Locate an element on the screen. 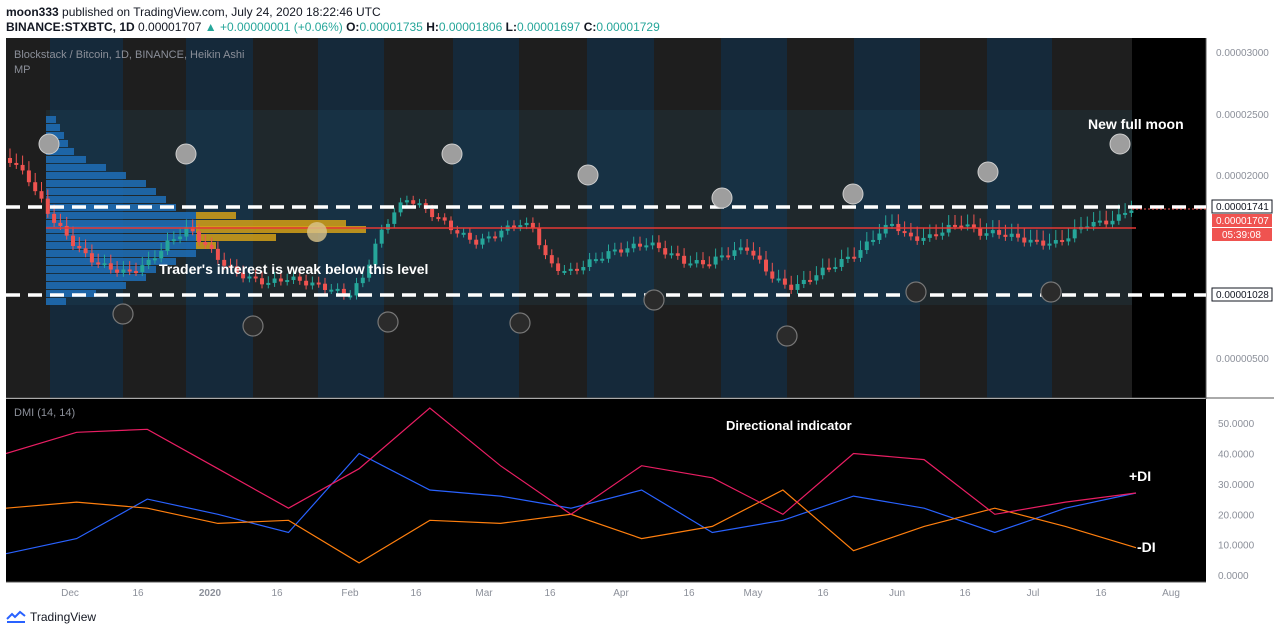 The image size is (1280, 635). open-value: 0.00001735 is located at coordinates (391, 27).